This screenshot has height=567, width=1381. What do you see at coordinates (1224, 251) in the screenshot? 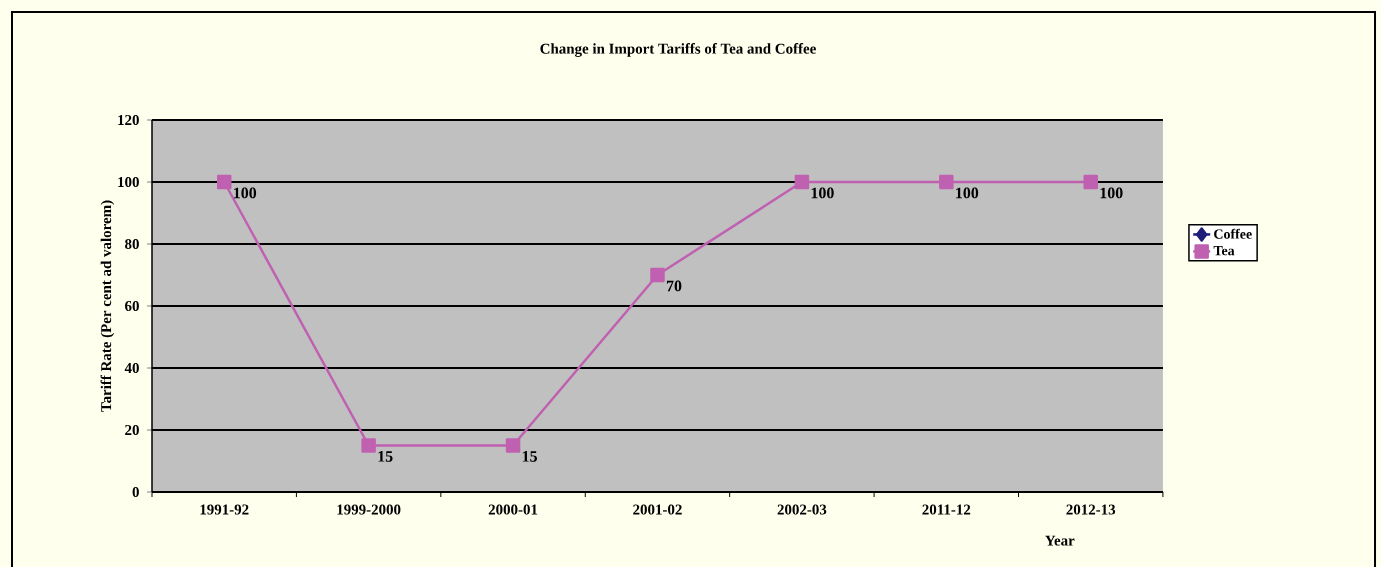
I see `legend-label: Tea` at bounding box center [1224, 251].